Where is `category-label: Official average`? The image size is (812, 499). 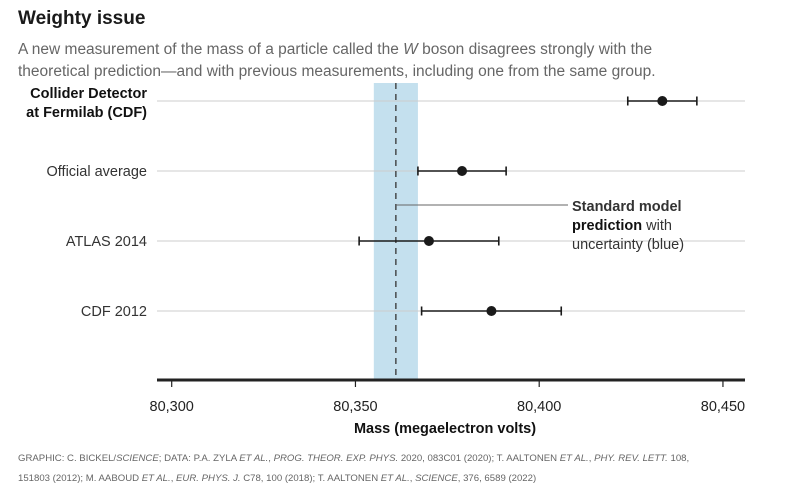 category-label: Official average is located at coordinates (97, 172).